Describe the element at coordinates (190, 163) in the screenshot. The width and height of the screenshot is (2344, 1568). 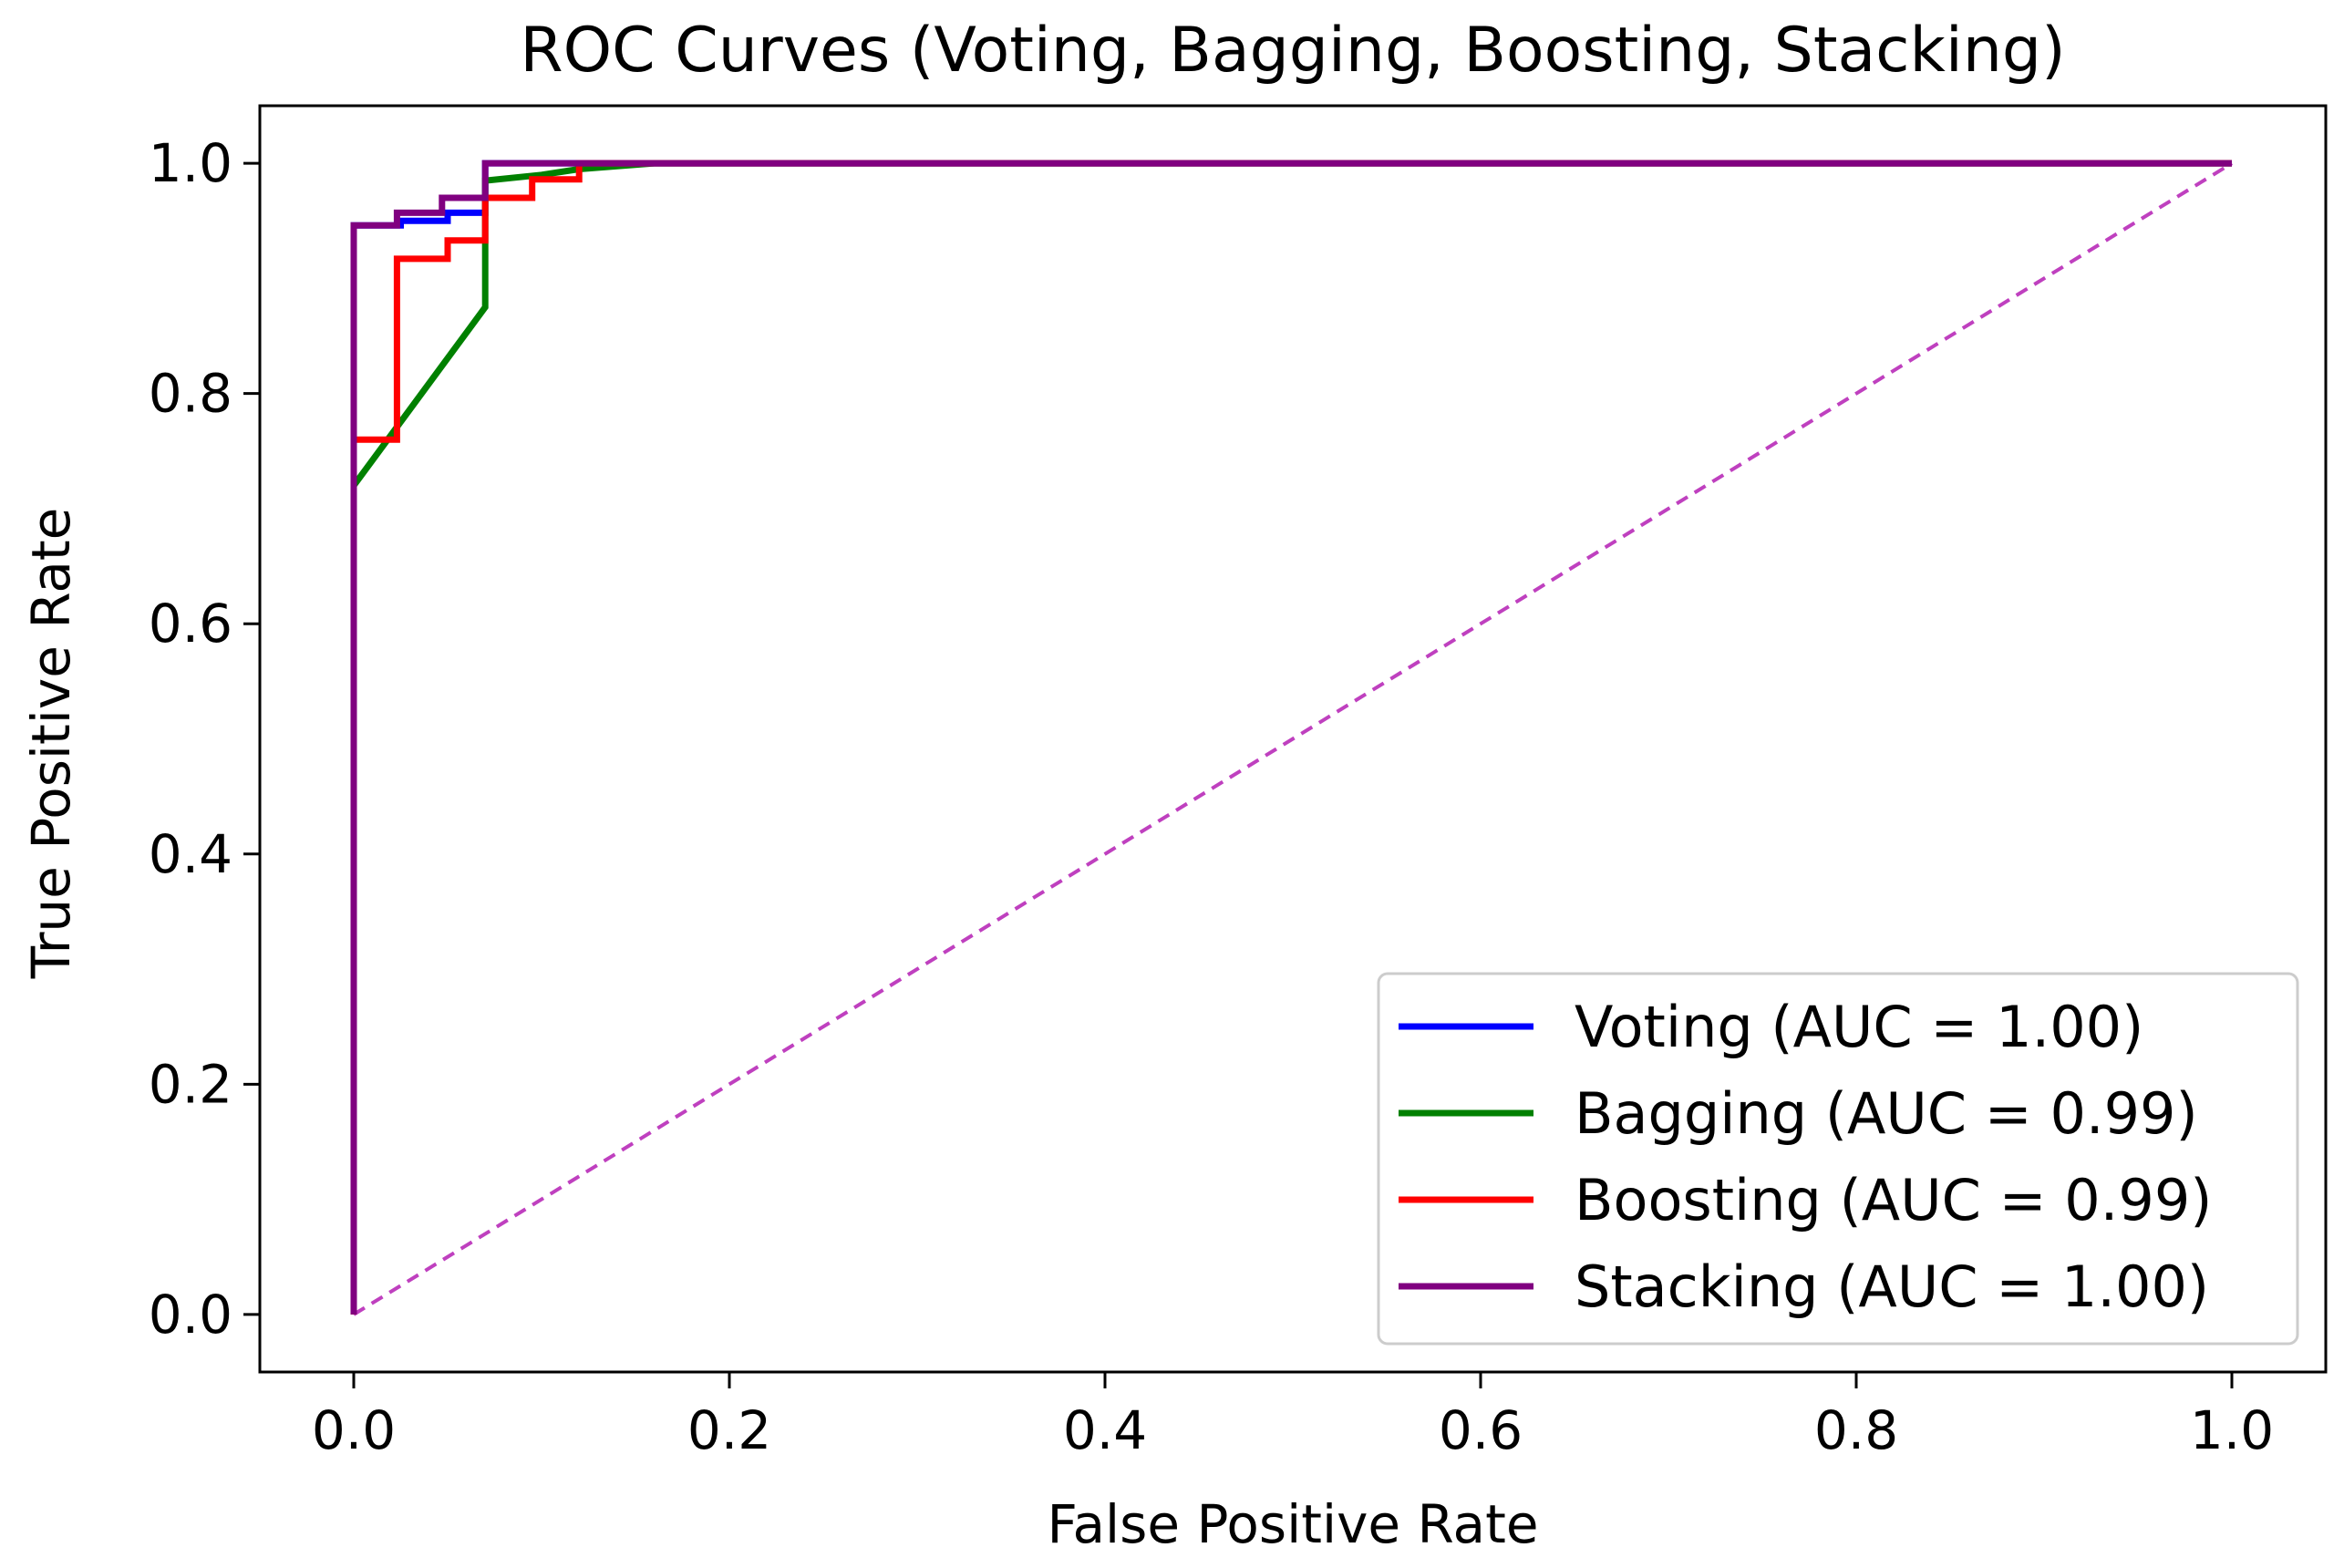
I see `y-tick-label: 1.0` at that location.